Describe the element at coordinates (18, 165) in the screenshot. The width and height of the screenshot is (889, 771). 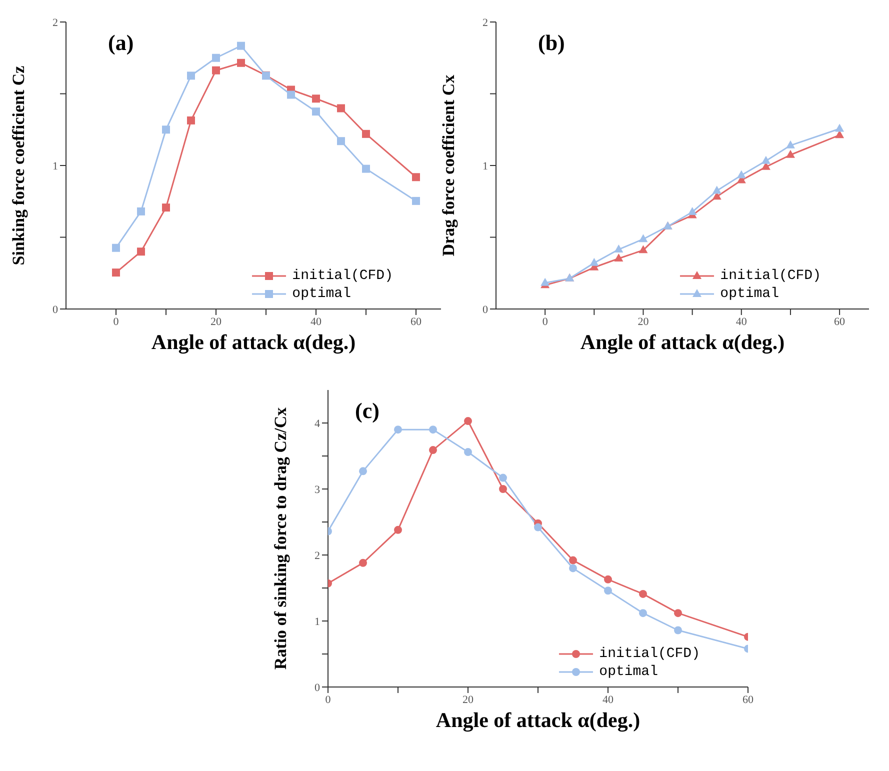
I see `y-axis-title: Sinking force coefficient Cz` at that location.